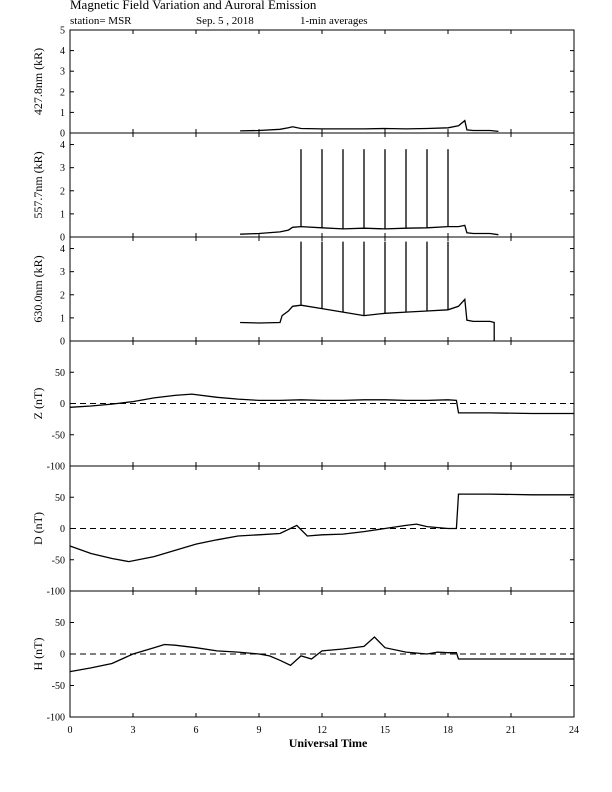 This screenshot has height=792, width=612. What do you see at coordinates (38, 184) in the screenshot?
I see `y-axis-label: 557.7nm (kR)` at bounding box center [38, 184].